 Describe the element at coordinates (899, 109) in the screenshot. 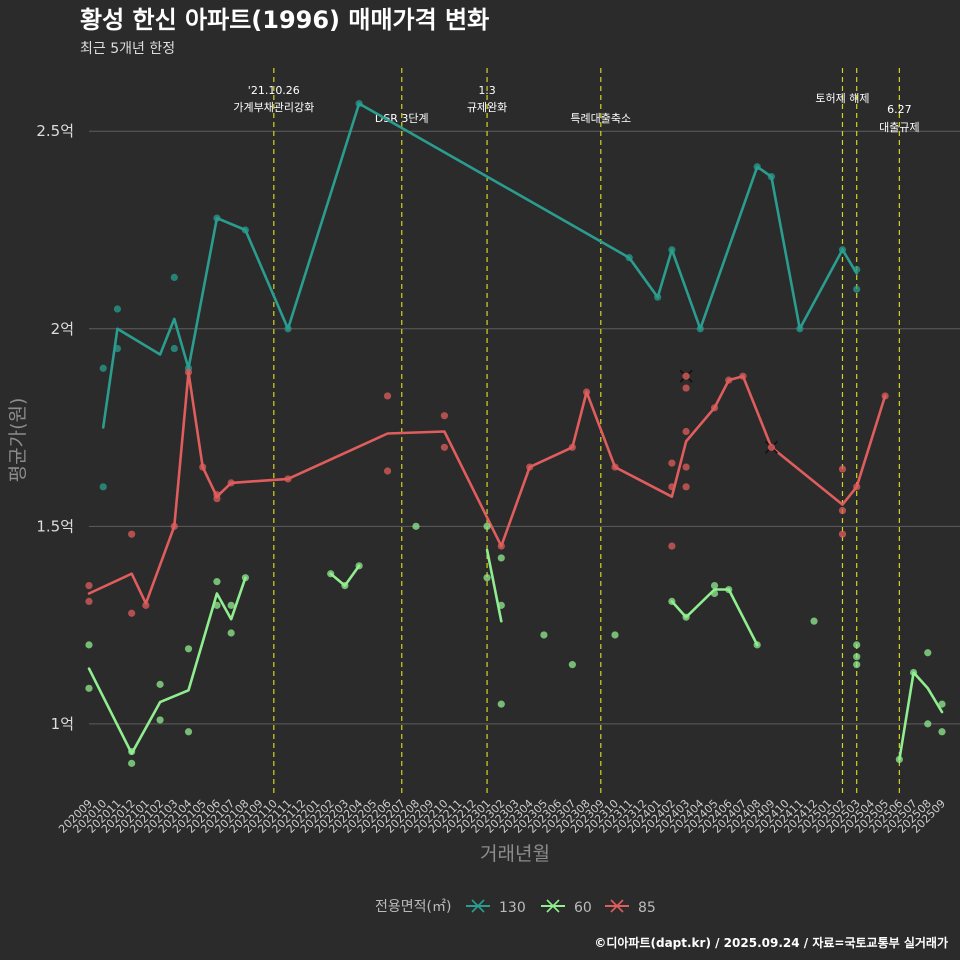

I see `event-label: 6.27` at that location.